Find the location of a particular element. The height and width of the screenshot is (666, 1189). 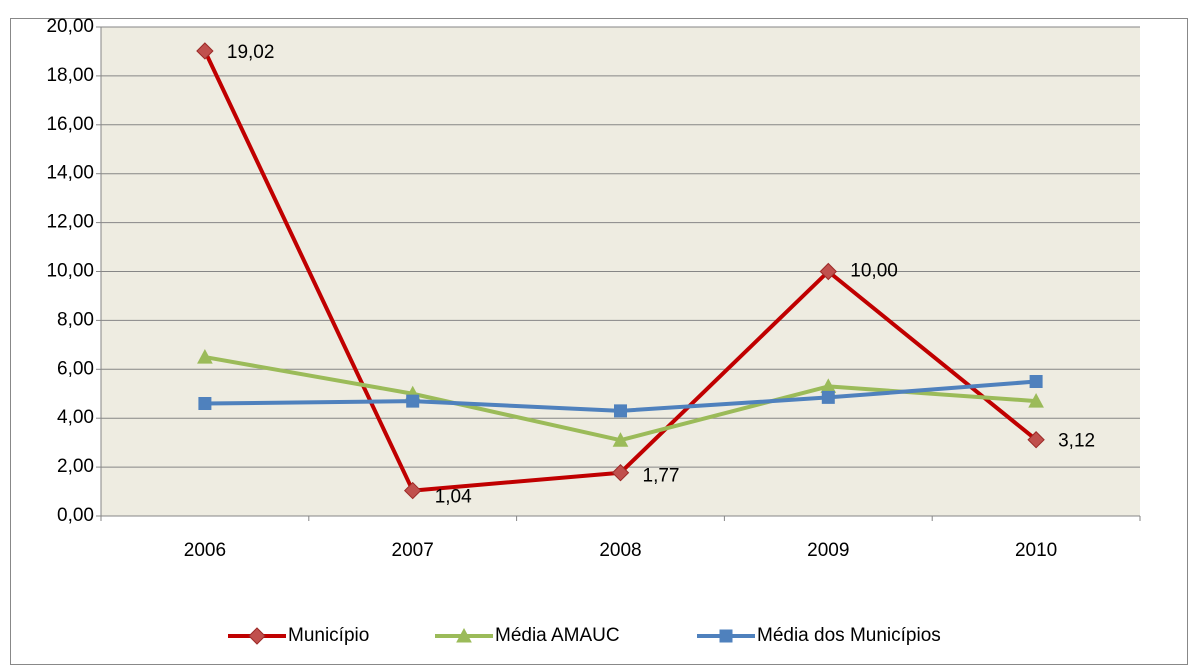

legend-label: Média AMAUC is located at coordinates (557, 635).